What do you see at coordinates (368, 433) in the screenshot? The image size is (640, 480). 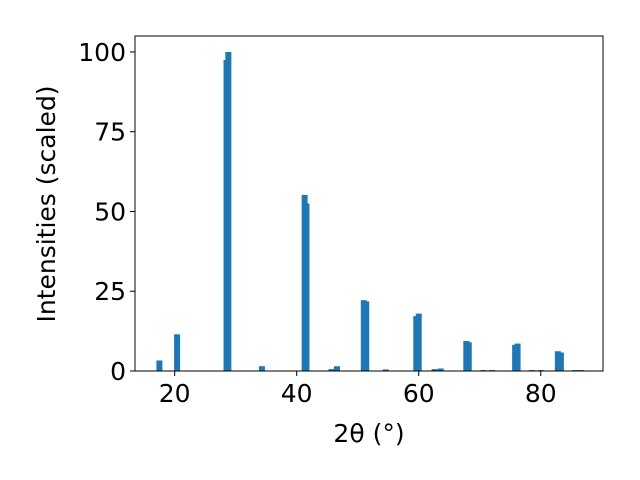 I see `x-axis-label: 2θ (°)` at bounding box center [368, 433].